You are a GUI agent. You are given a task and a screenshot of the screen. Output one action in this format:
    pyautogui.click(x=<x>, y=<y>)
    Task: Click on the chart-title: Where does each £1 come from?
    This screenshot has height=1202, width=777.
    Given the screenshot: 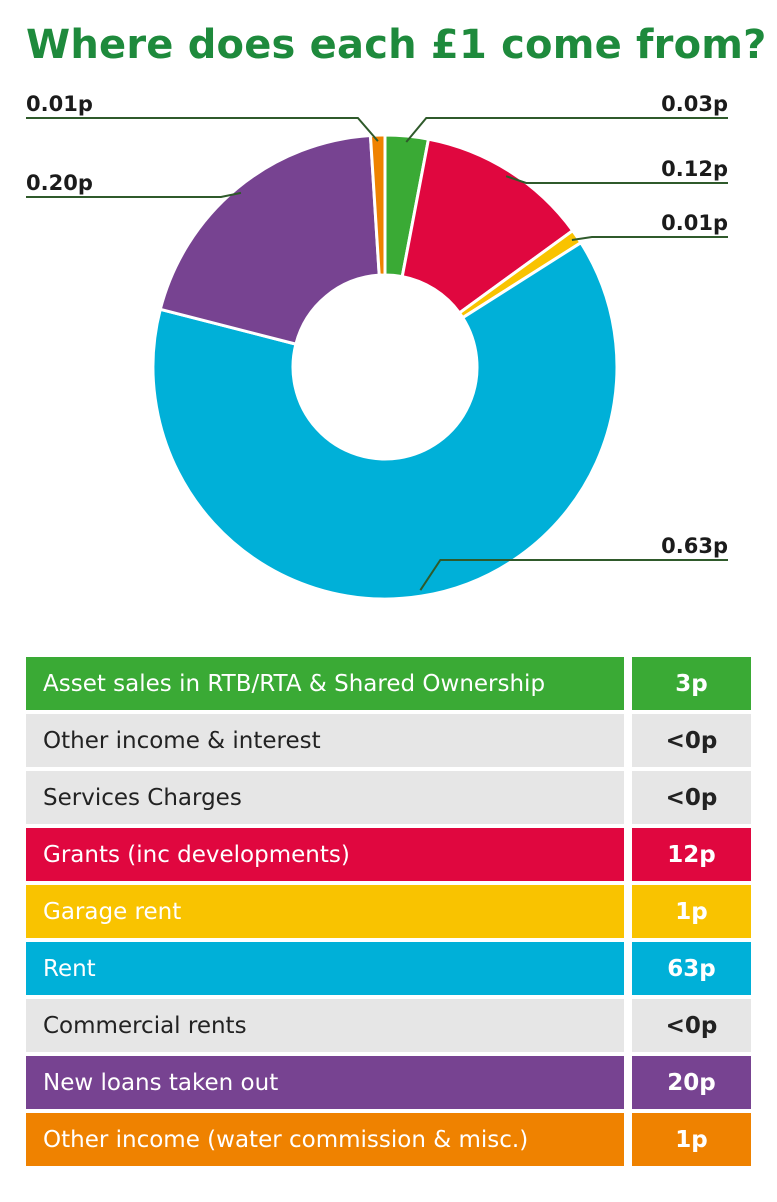 What is the action you would take?
    pyautogui.click(x=396, y=45)
    